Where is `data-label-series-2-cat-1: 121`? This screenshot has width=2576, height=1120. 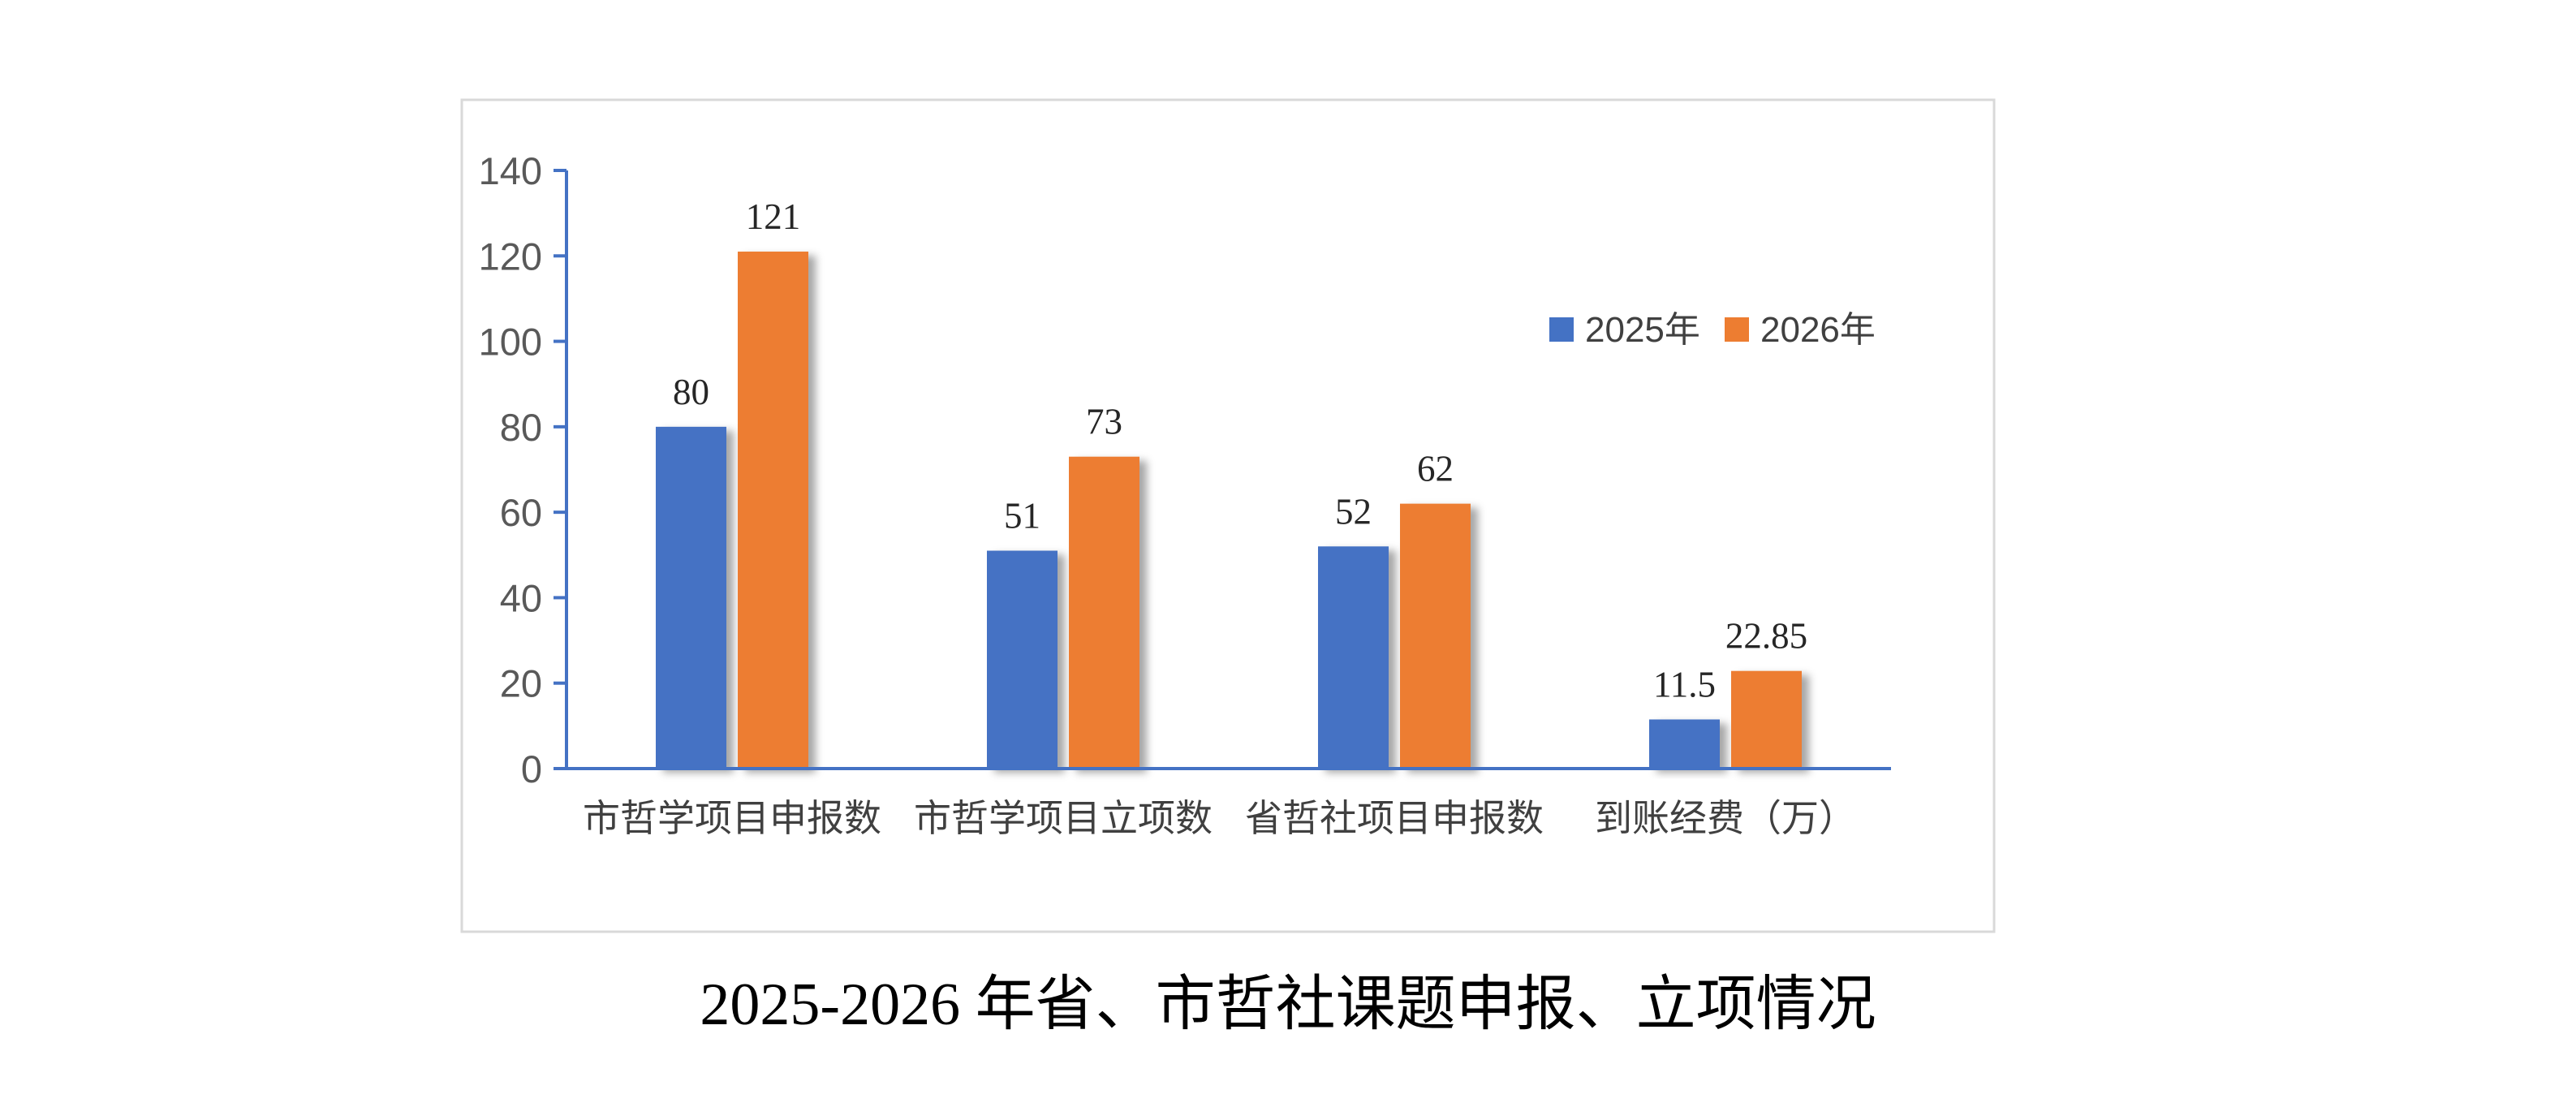
data-label-series-2-cat-1: 121 is located at coordinates (773, 217).